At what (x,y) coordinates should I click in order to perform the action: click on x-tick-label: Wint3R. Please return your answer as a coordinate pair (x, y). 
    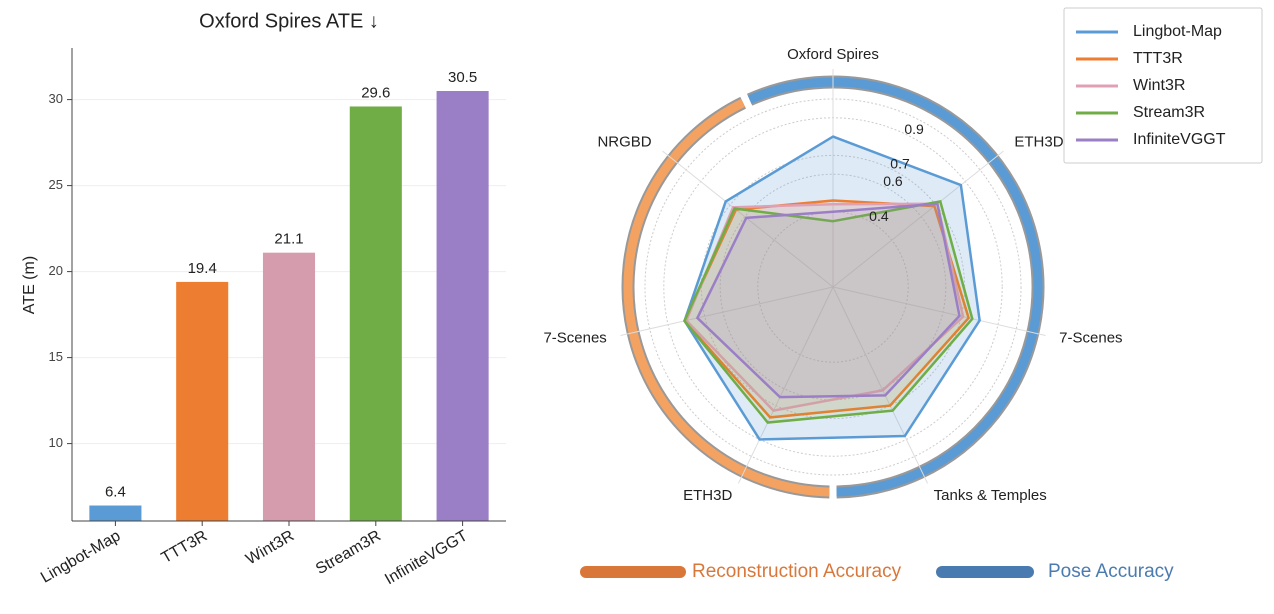
    Looking at the image, I should click on (270, 547).